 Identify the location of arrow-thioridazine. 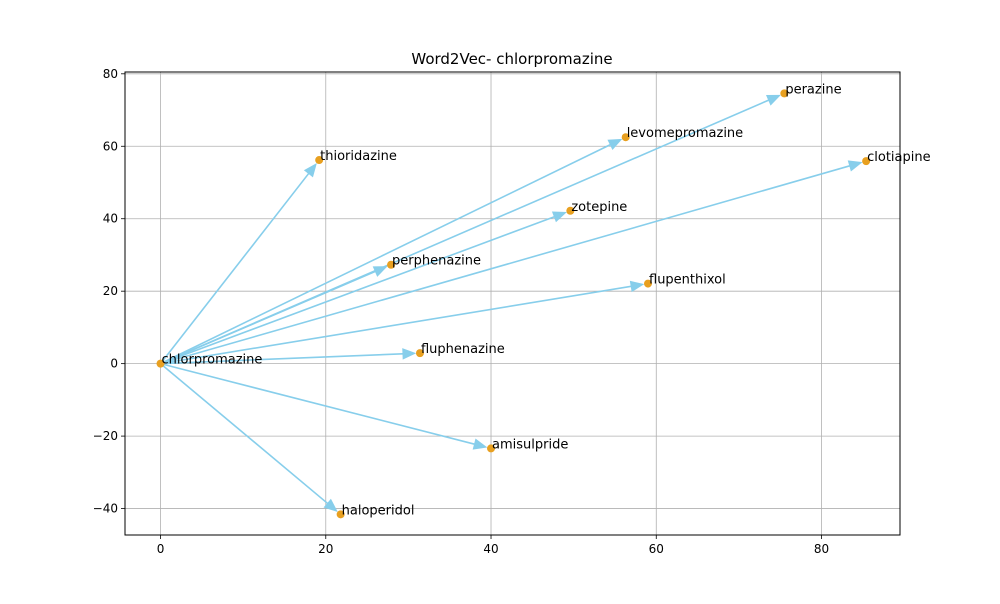
(238, 263).